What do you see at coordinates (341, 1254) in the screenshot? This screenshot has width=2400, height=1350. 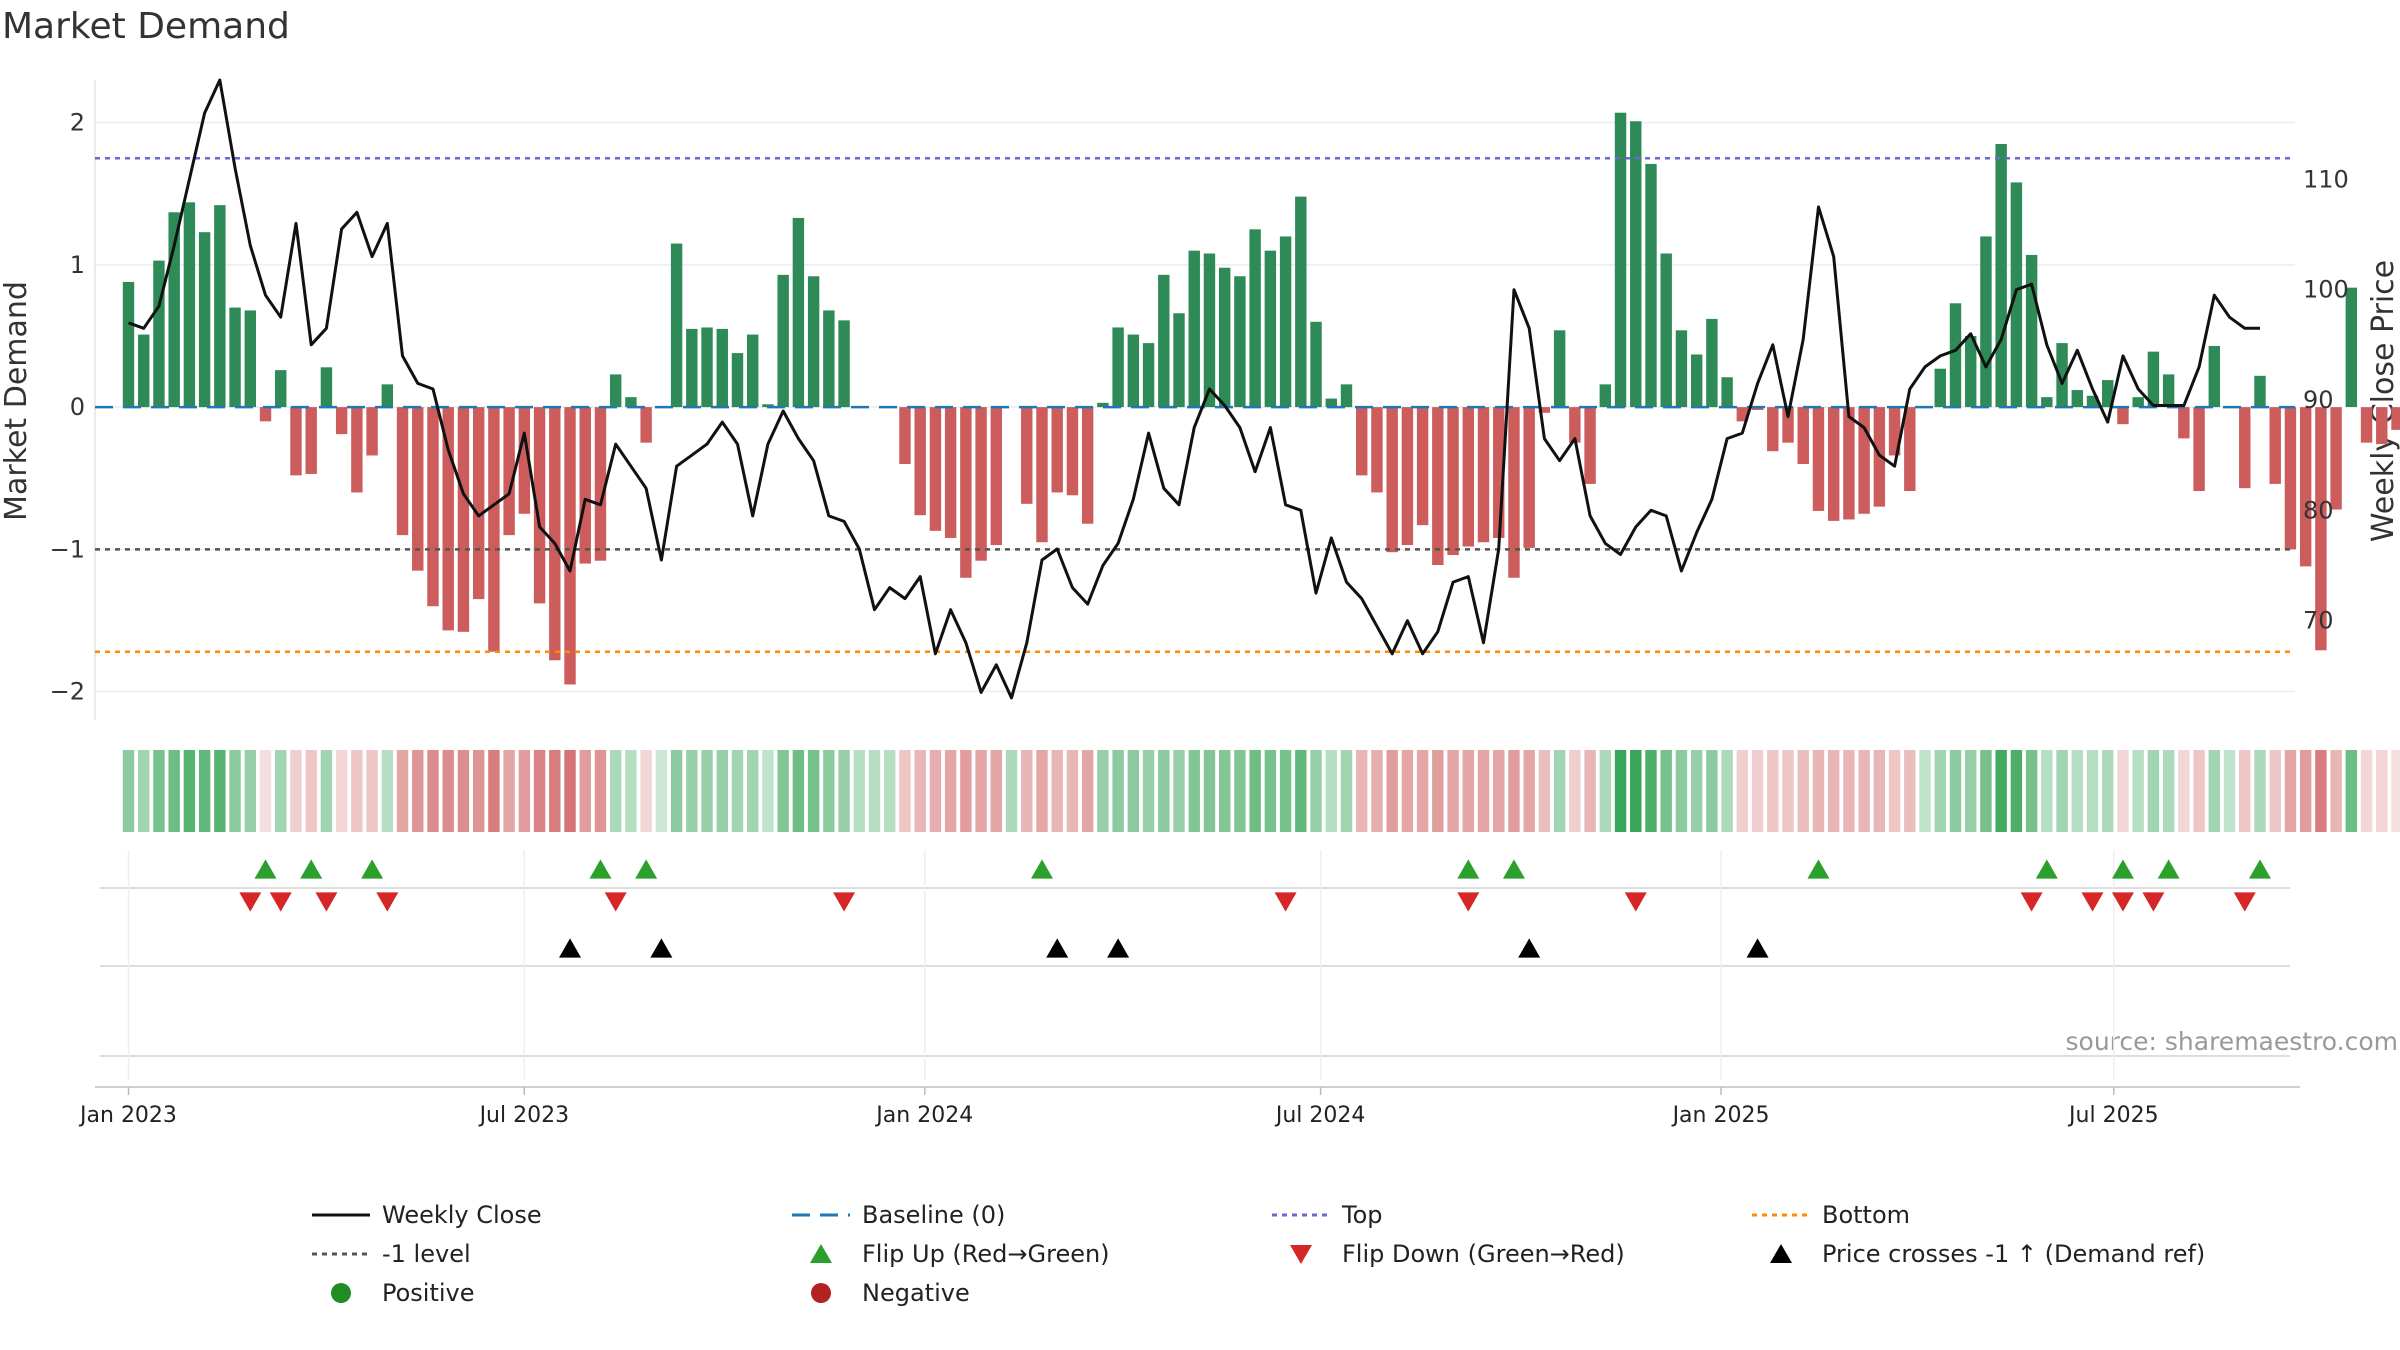 I see `minus-one-legend-symbol` at bounding box center [341, 1254].